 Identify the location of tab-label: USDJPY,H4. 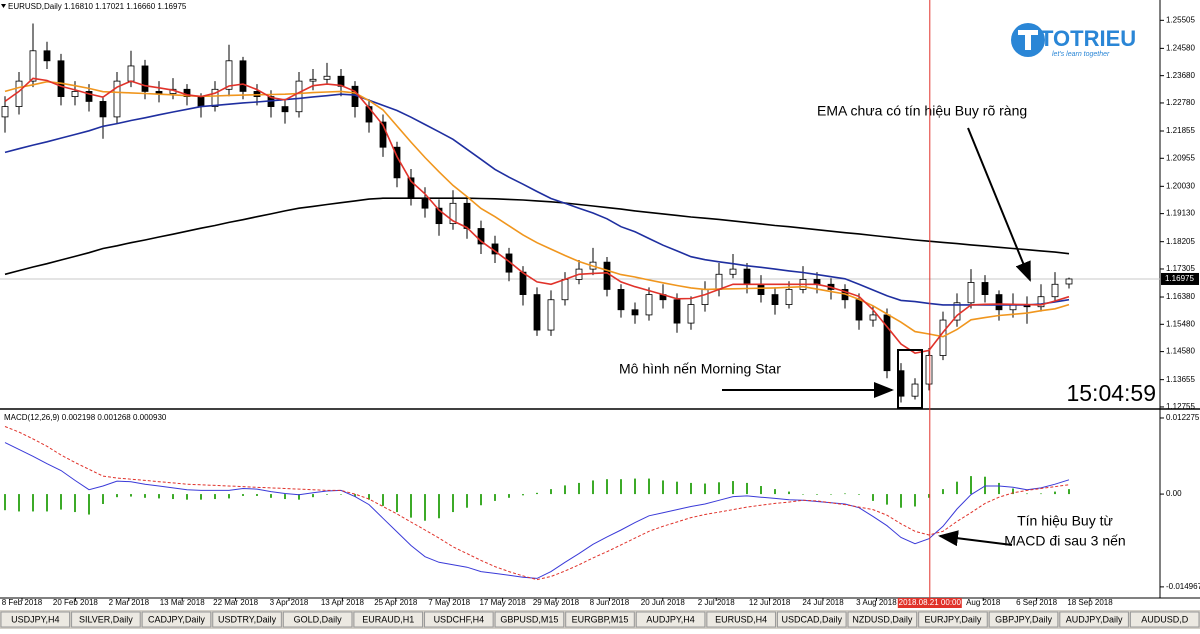
(35, 619).